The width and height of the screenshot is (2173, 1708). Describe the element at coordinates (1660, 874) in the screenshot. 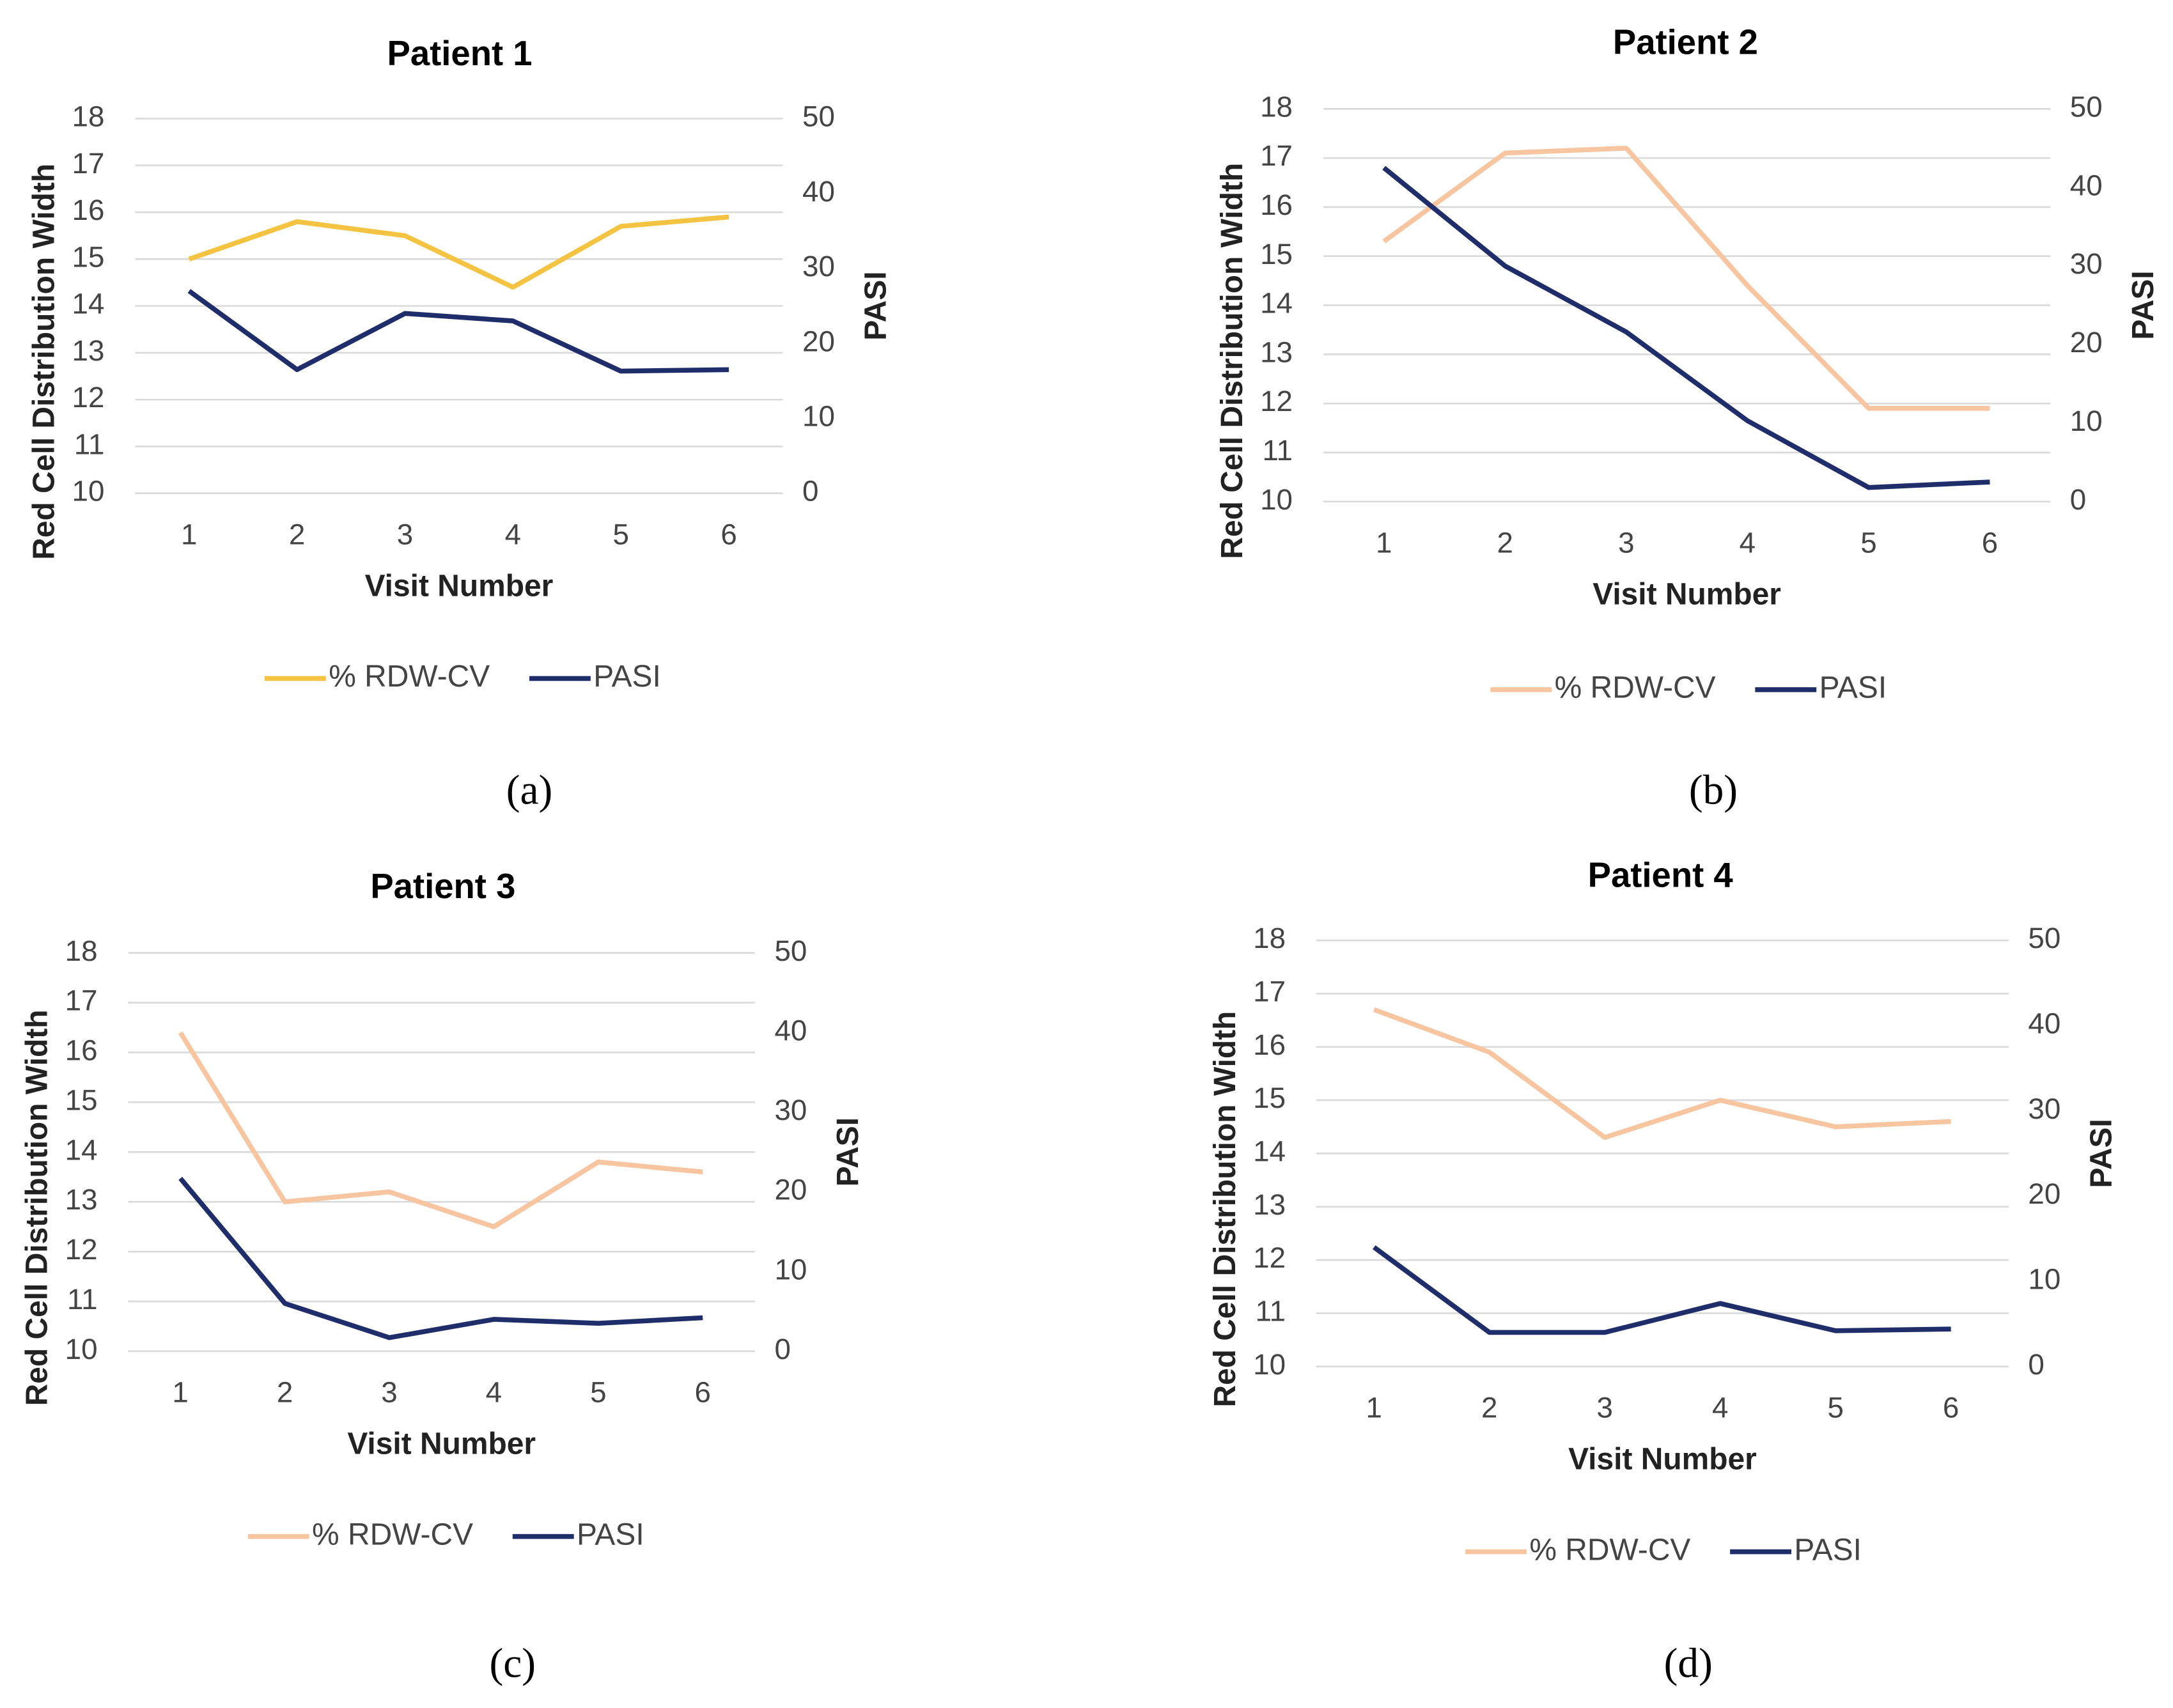

I see `chart-title: Patient 4` at that location.